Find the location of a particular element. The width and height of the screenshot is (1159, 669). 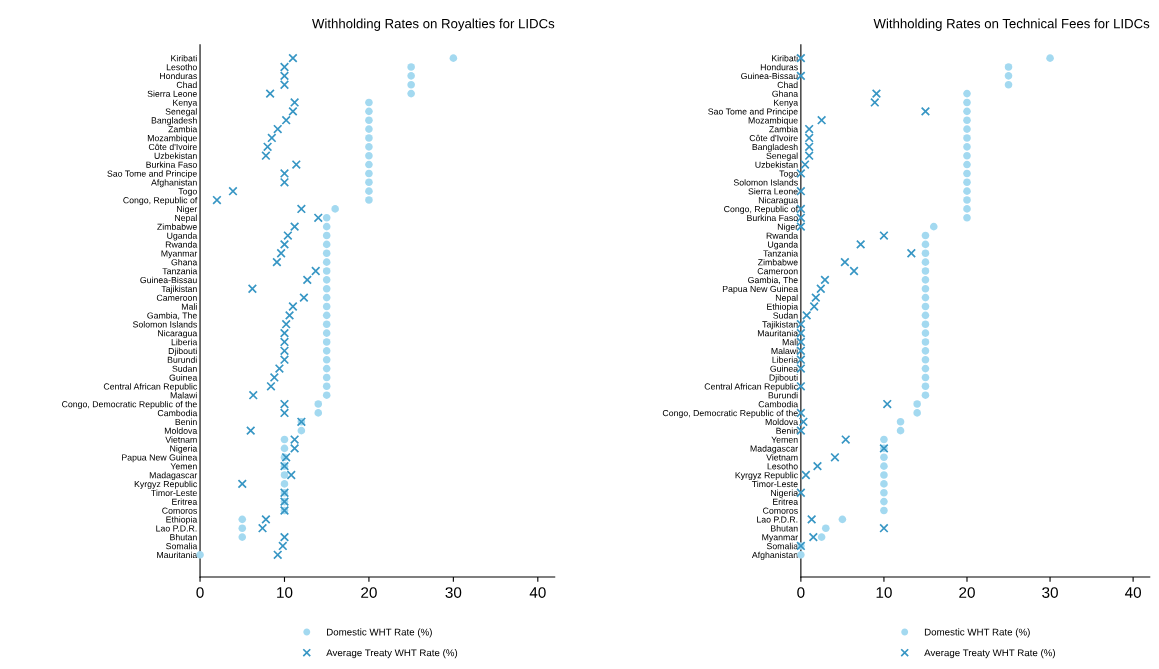

y-tick-label: Sudan is located at coordinates (184, 368).